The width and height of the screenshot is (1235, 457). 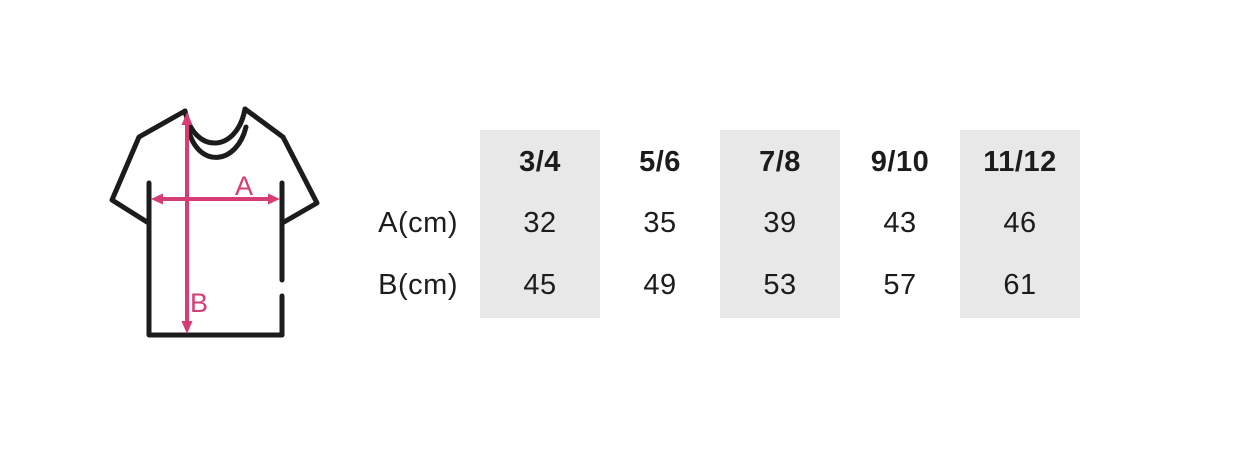 What do you see at coordinates (780, 285) in the screenshot?
I see `value-b-size-7-8: 53` at bounding box center [780, 285].